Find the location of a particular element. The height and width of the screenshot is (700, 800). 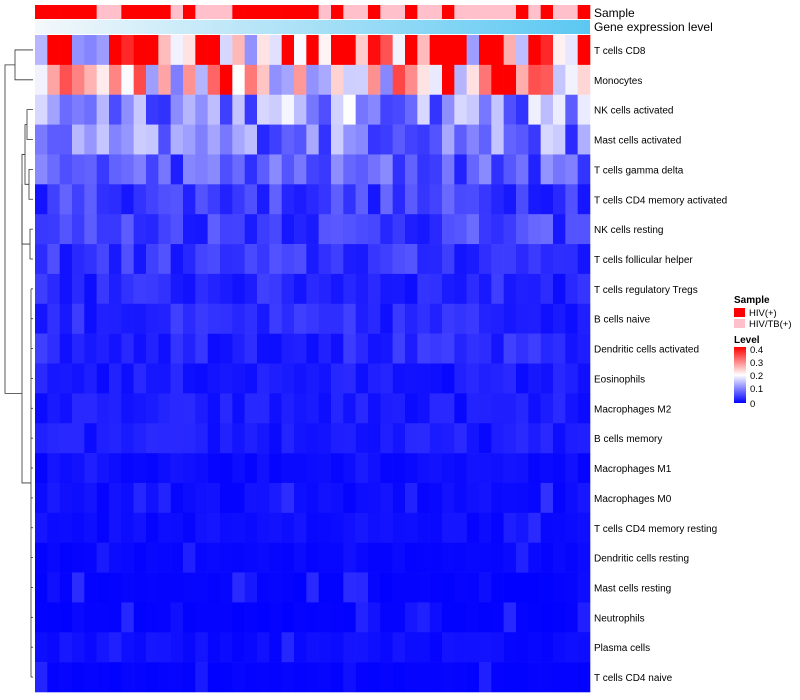

row-label: Macrophages M2 is located at coordinates (633, 409).